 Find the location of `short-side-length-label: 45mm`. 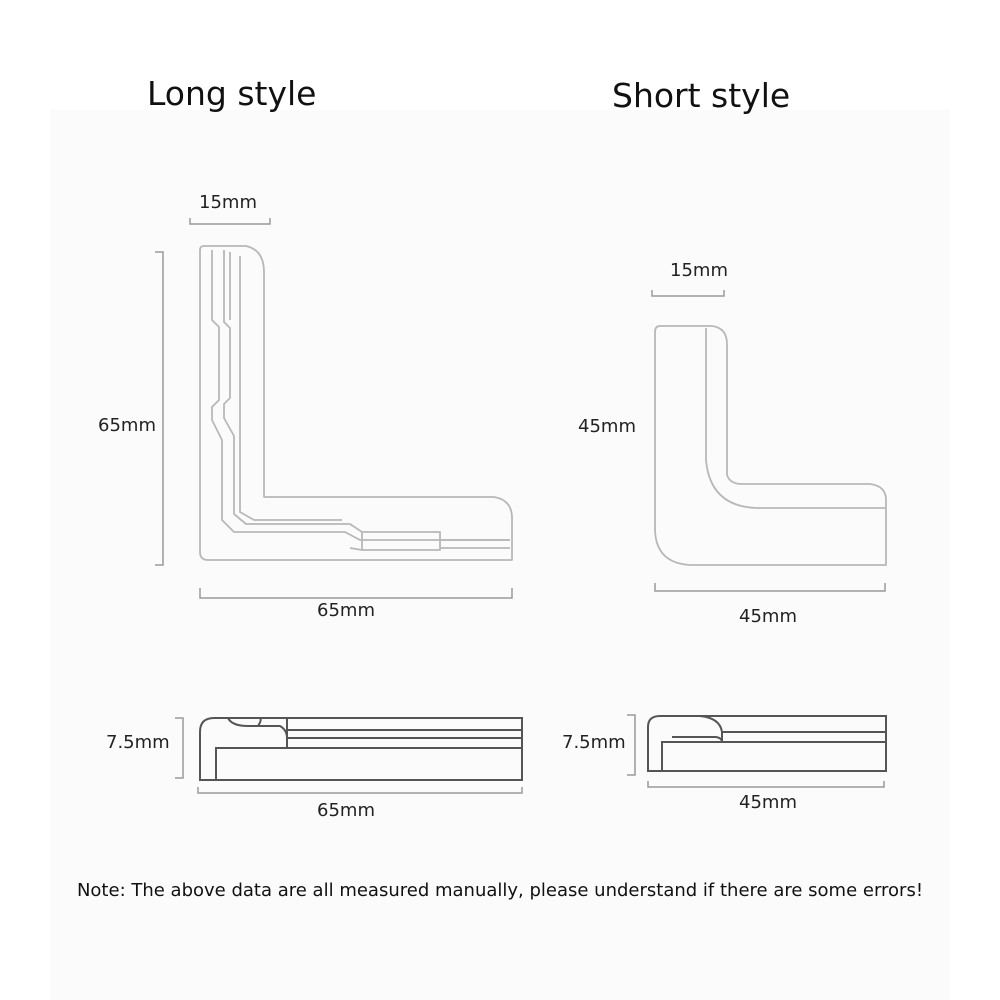

short-side-length-label: 45mm is located at coordinates (768, 802).